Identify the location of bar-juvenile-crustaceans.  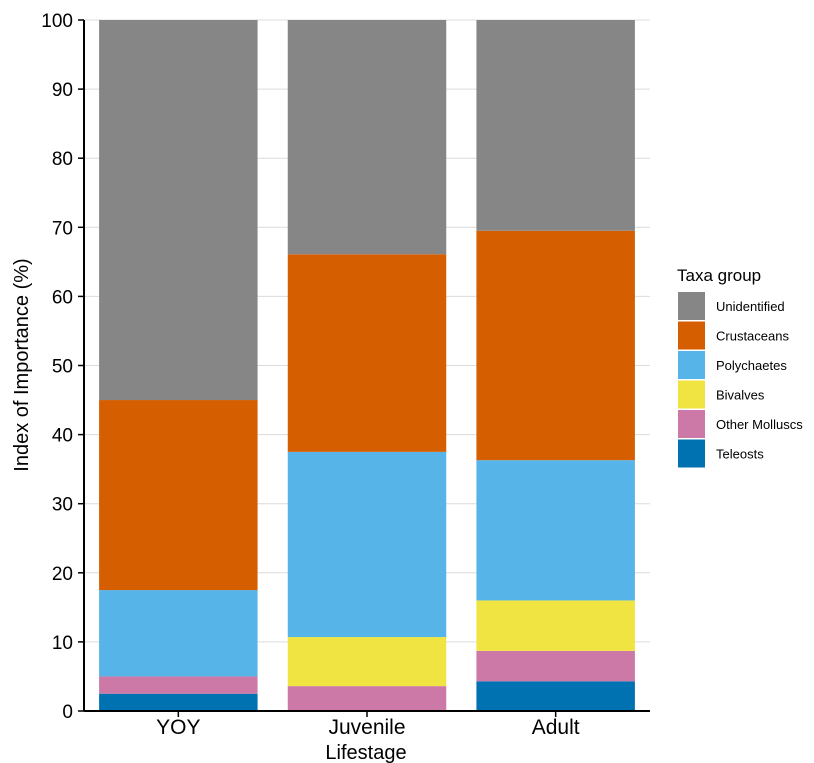
(367, 353).